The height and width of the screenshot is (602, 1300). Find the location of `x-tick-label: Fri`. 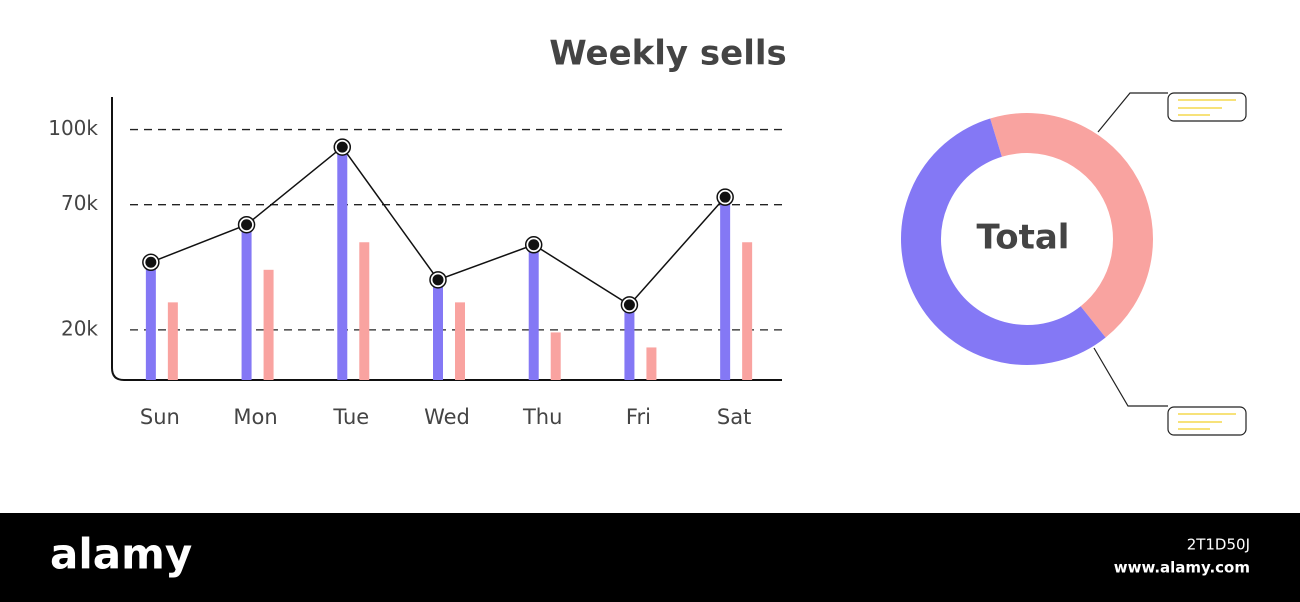

x-tick-label: Fri is located at coordinates (638, 417).